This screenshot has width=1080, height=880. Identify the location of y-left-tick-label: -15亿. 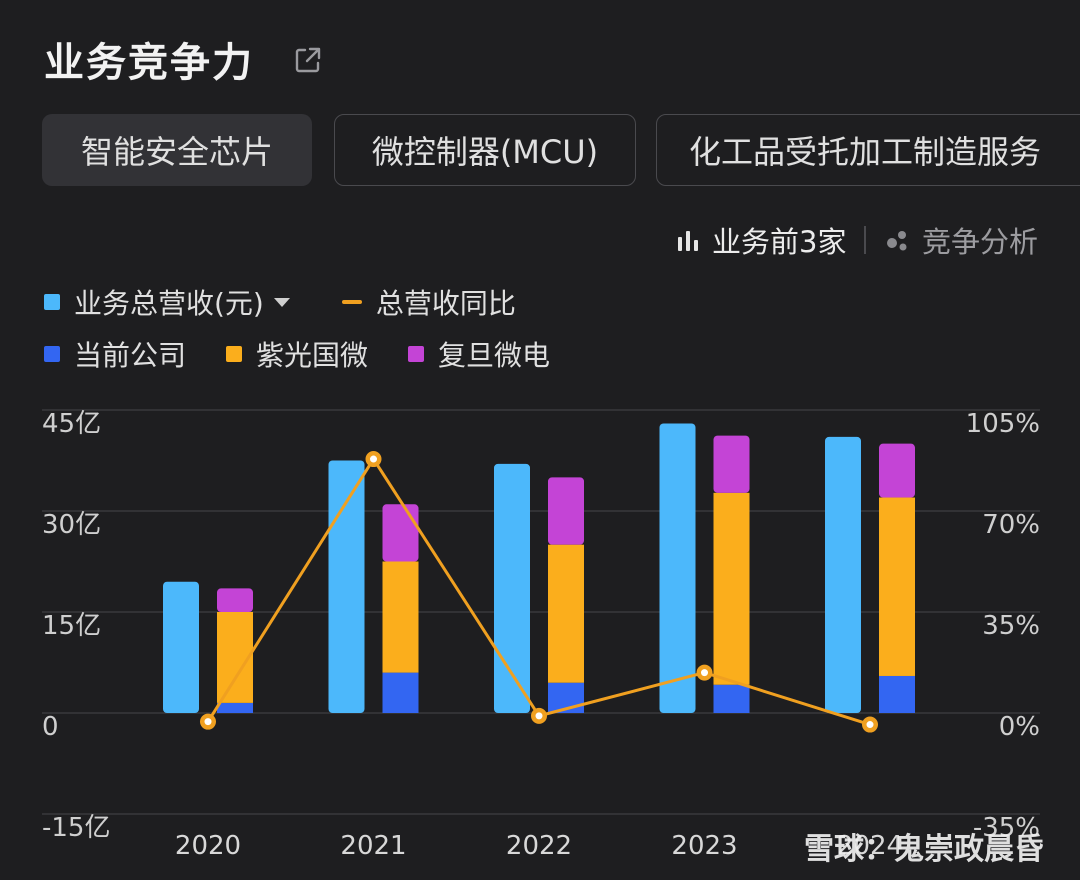
(76, 828).